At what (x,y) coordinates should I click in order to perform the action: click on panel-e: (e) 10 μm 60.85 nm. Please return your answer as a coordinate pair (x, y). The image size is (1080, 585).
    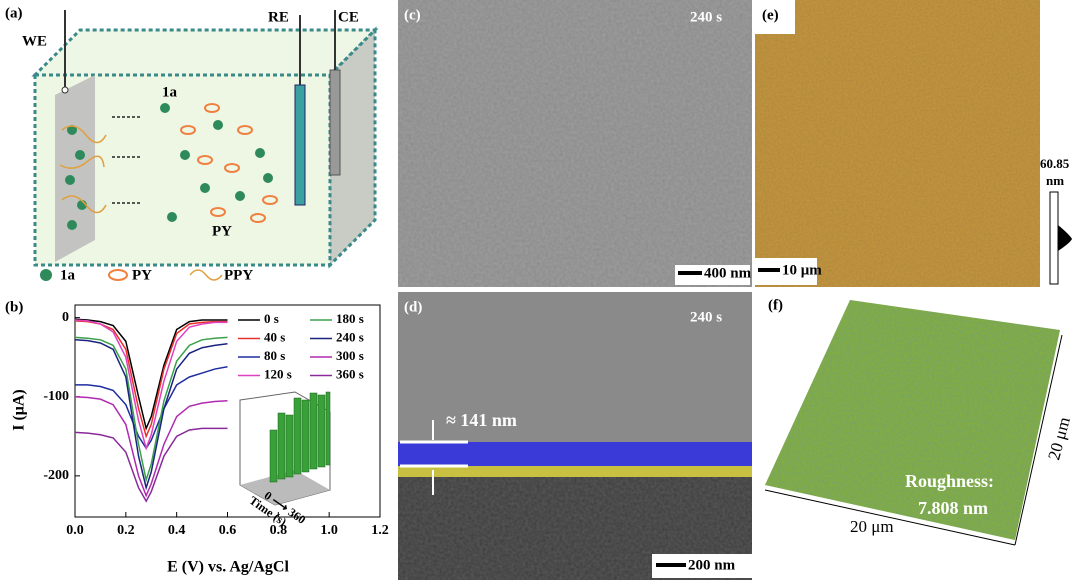
    Looking at the image, I should click on (917, 145).